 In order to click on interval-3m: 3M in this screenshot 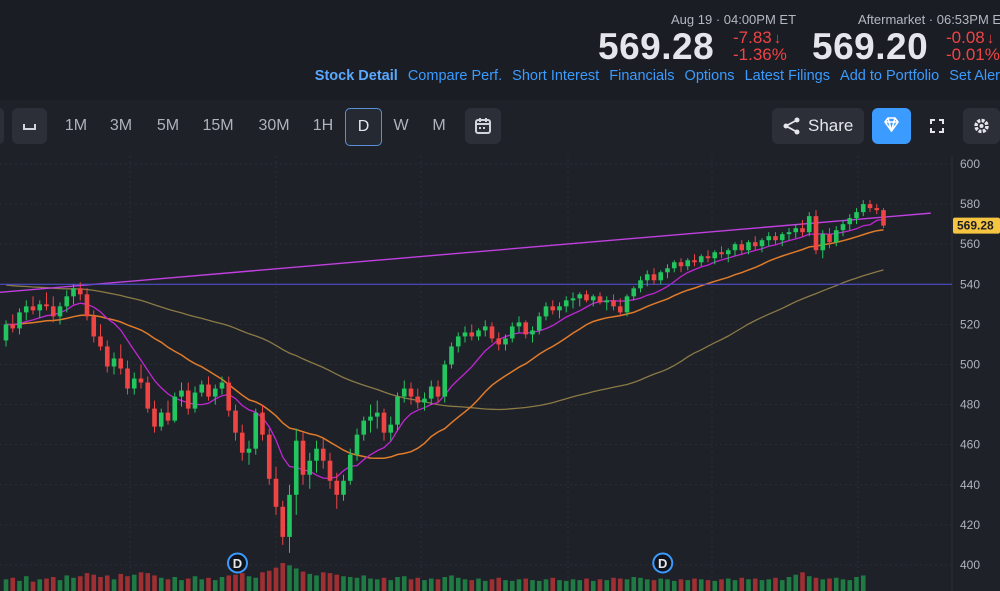, I will do `click(121, 125)`.